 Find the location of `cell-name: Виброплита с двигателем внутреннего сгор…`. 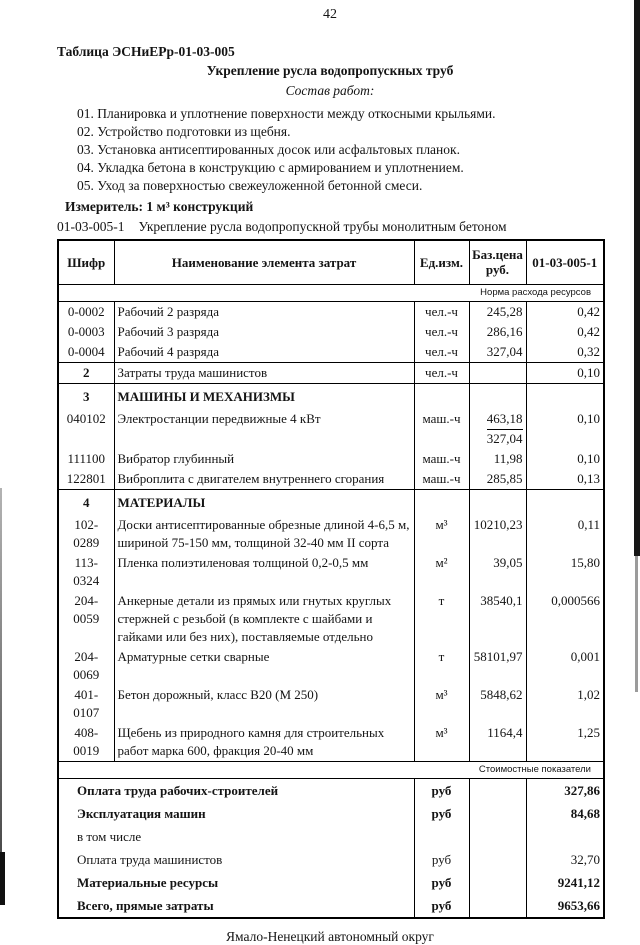

cell-name: Виброплита с двигателем внутреннего сгор… is located at coordinates (264, 479).